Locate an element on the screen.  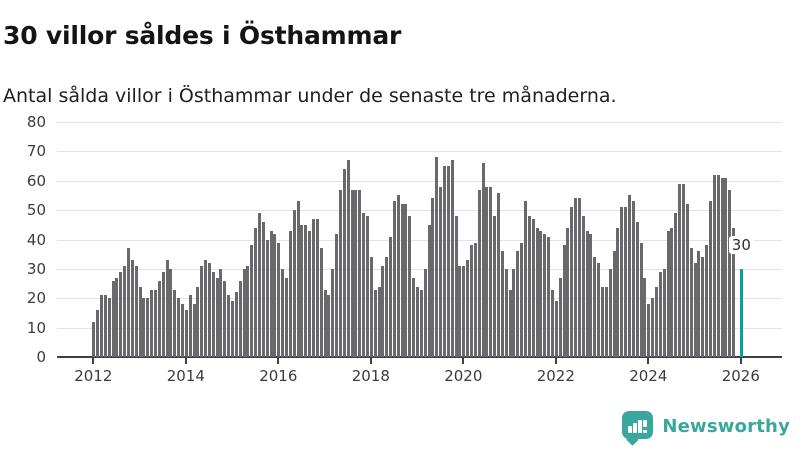
x-axis-line is located at coordinates (419, 357).